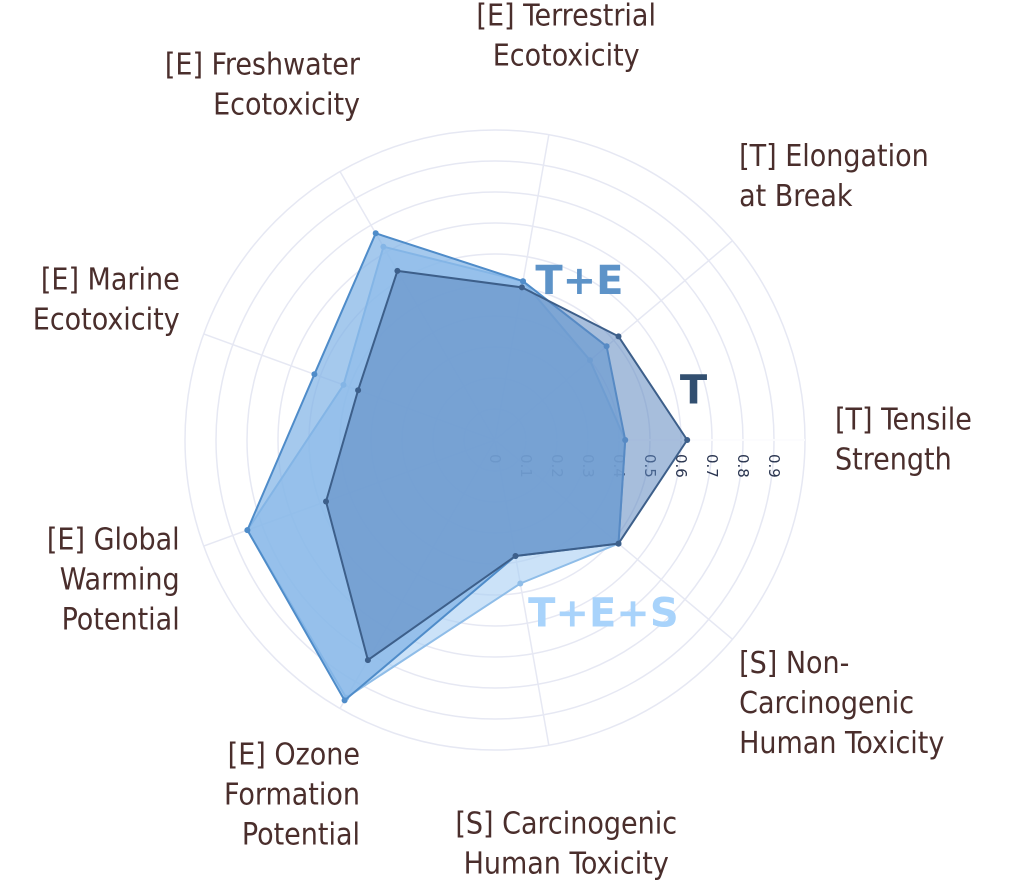  I want to click on axis-label-line: Warming, so click(120, 580).